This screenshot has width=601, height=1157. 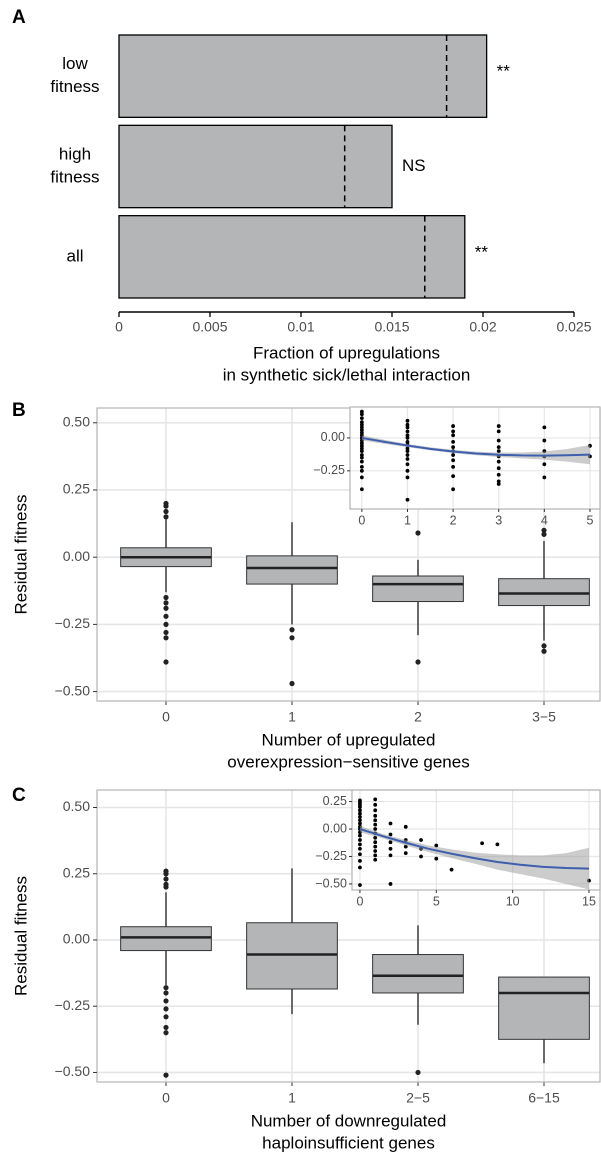 What do you see at coordinates (418, 1098) in the screenshot?
I see `x-tick-label: 2−5` at bounding box center [418, 1098].